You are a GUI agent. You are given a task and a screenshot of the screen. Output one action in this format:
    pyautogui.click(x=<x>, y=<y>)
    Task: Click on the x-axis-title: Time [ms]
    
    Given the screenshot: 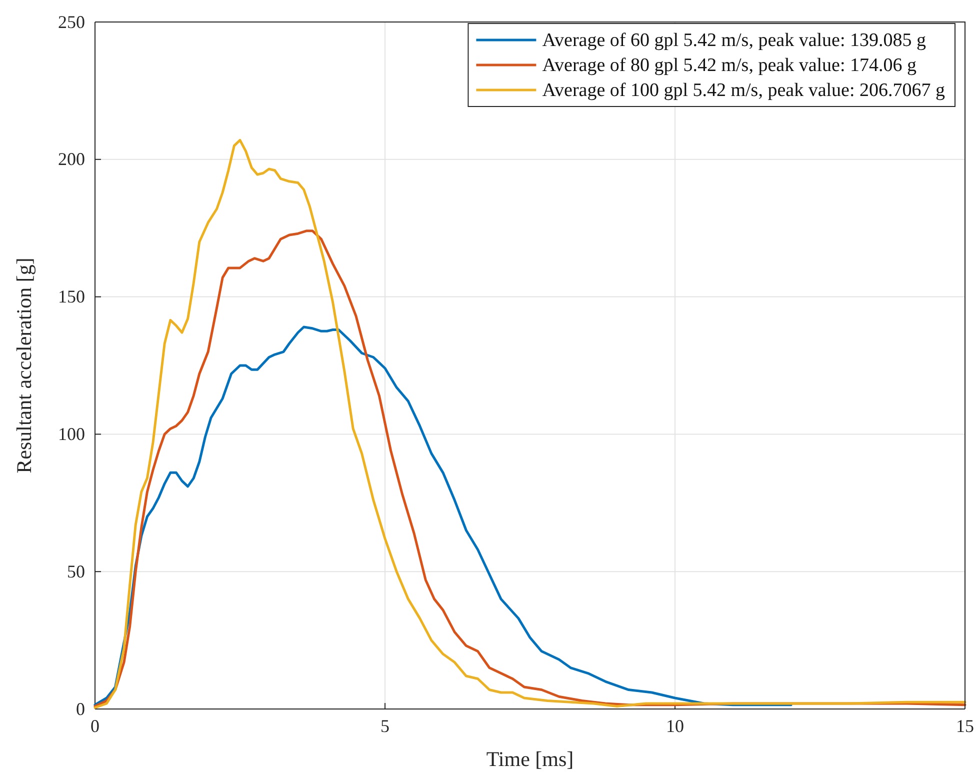 What is the action you would take?
    pyautogui.click(x=530, y=759)
    